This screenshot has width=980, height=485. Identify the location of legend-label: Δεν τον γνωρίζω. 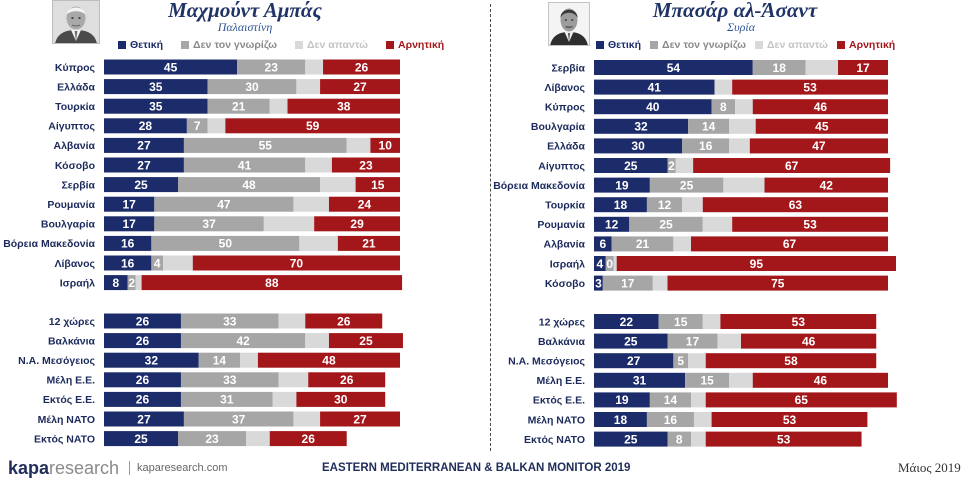
(704, 45).